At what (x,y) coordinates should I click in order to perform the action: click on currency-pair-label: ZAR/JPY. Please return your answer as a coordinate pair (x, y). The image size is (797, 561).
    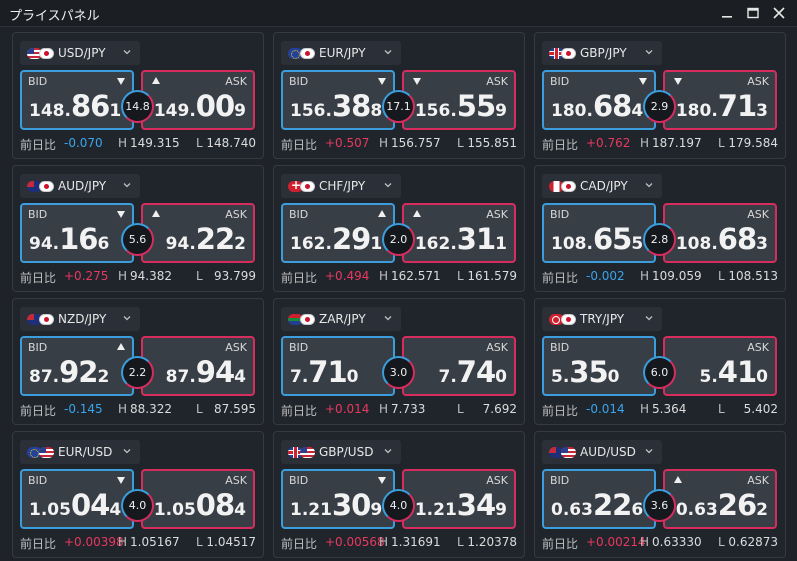
    Looking at the image, I should click on (342, 319).